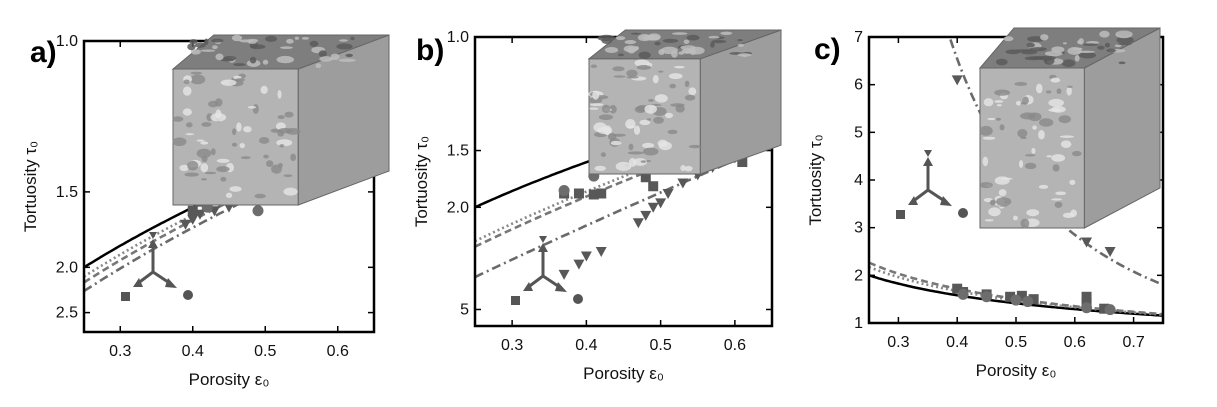 The image size is (1217, 407). Describe the element at coordinates (458, 151) in the screenshot. I see `y-tick-label: 1.5` at that location.